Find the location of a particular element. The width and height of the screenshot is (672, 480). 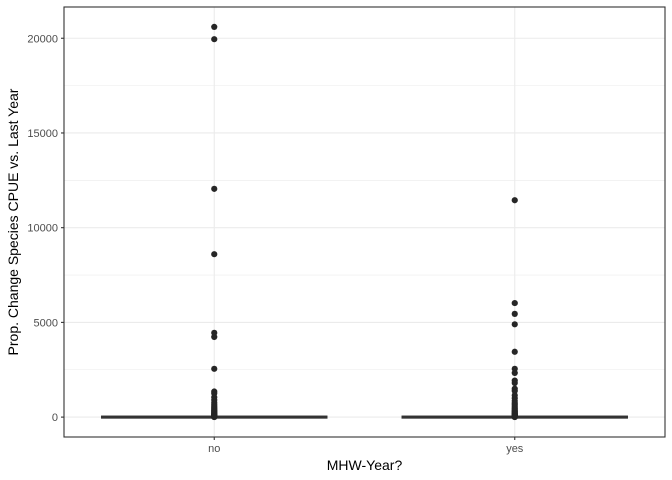

x-tick-label: no is located at coordinates (214, 449).